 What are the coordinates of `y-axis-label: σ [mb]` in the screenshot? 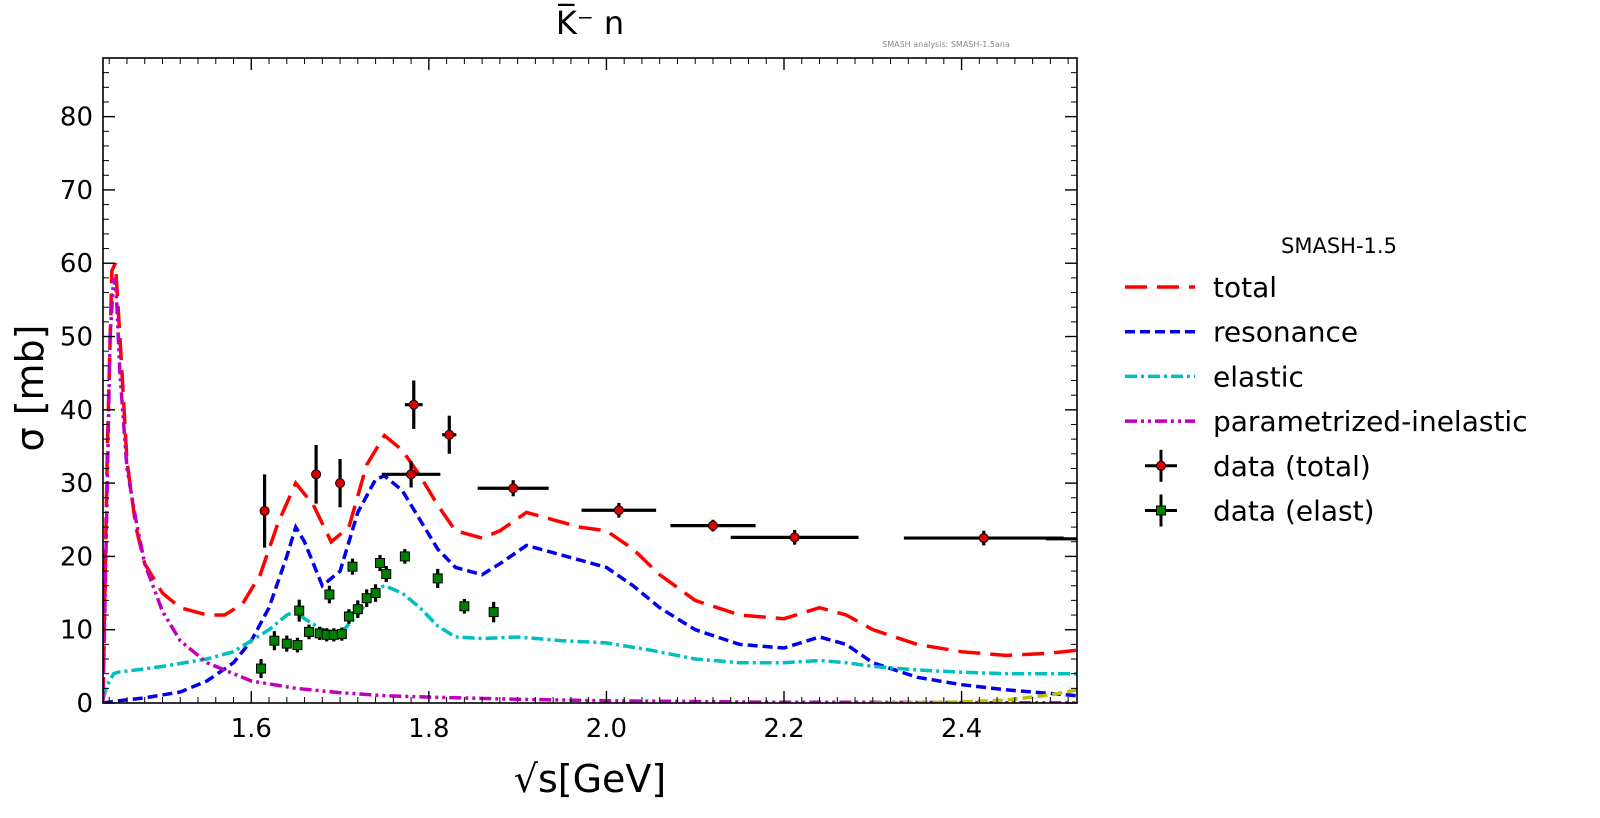 It's located at (30, 388).